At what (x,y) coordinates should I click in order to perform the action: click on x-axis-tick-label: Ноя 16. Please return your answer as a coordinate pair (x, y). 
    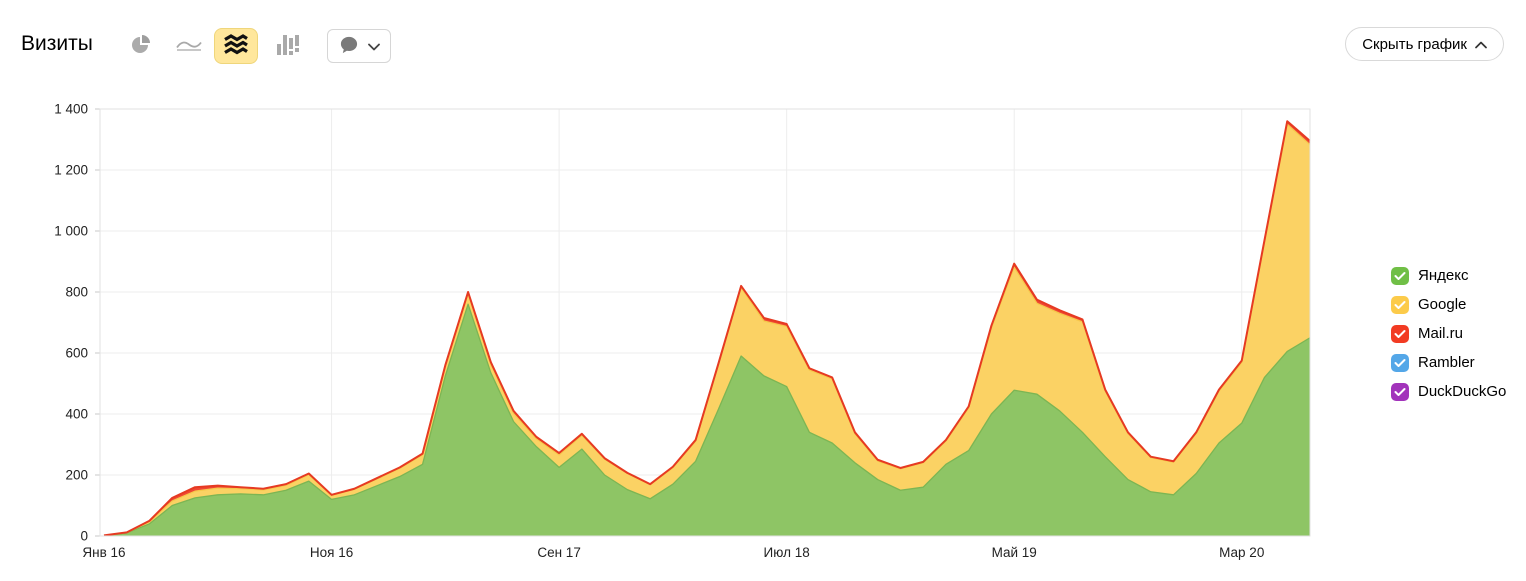
    Looking at the image, I should click on (331, 552).